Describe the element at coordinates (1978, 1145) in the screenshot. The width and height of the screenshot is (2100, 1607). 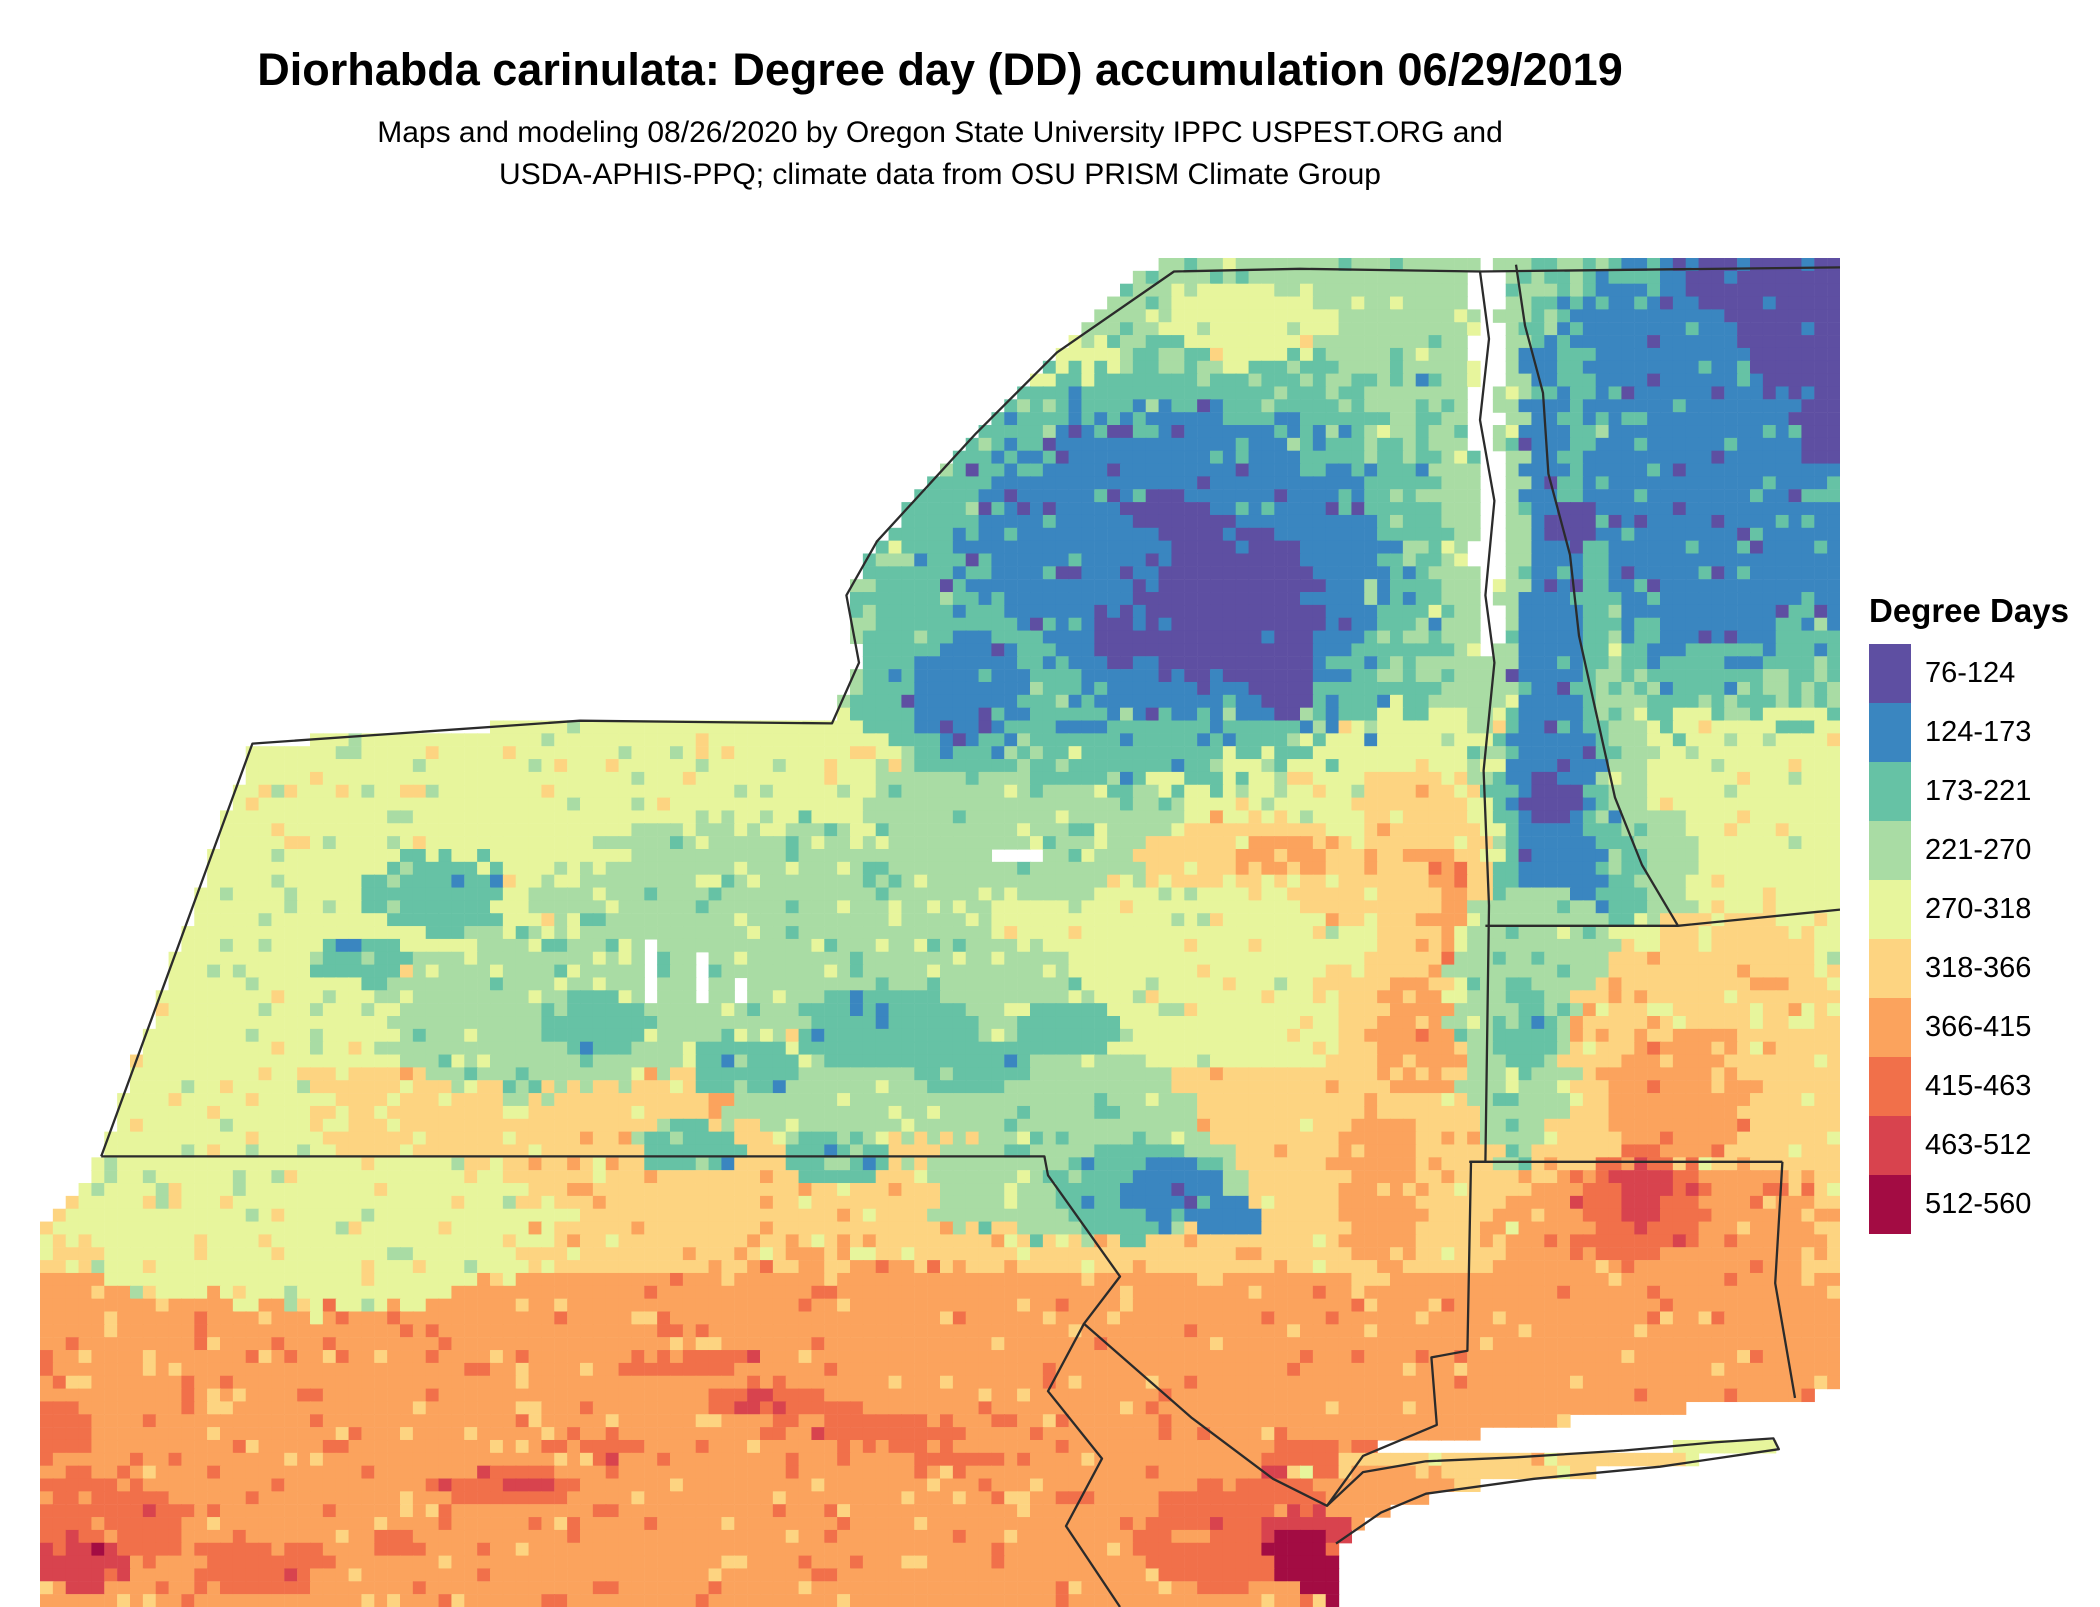
I see `legend-label: 463-512` at that location.